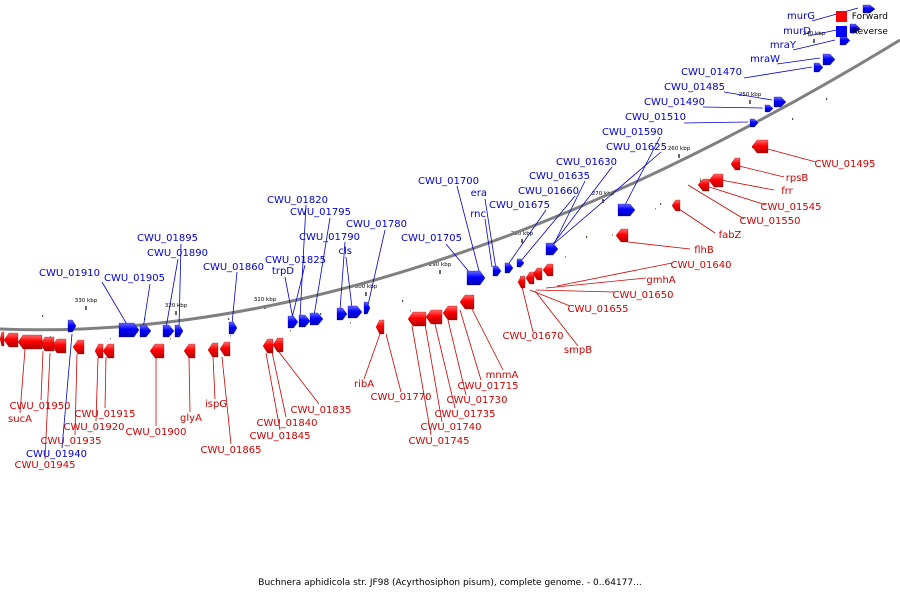  I want to click on forward-gene-label: CWU_01655, so click(597, 309).